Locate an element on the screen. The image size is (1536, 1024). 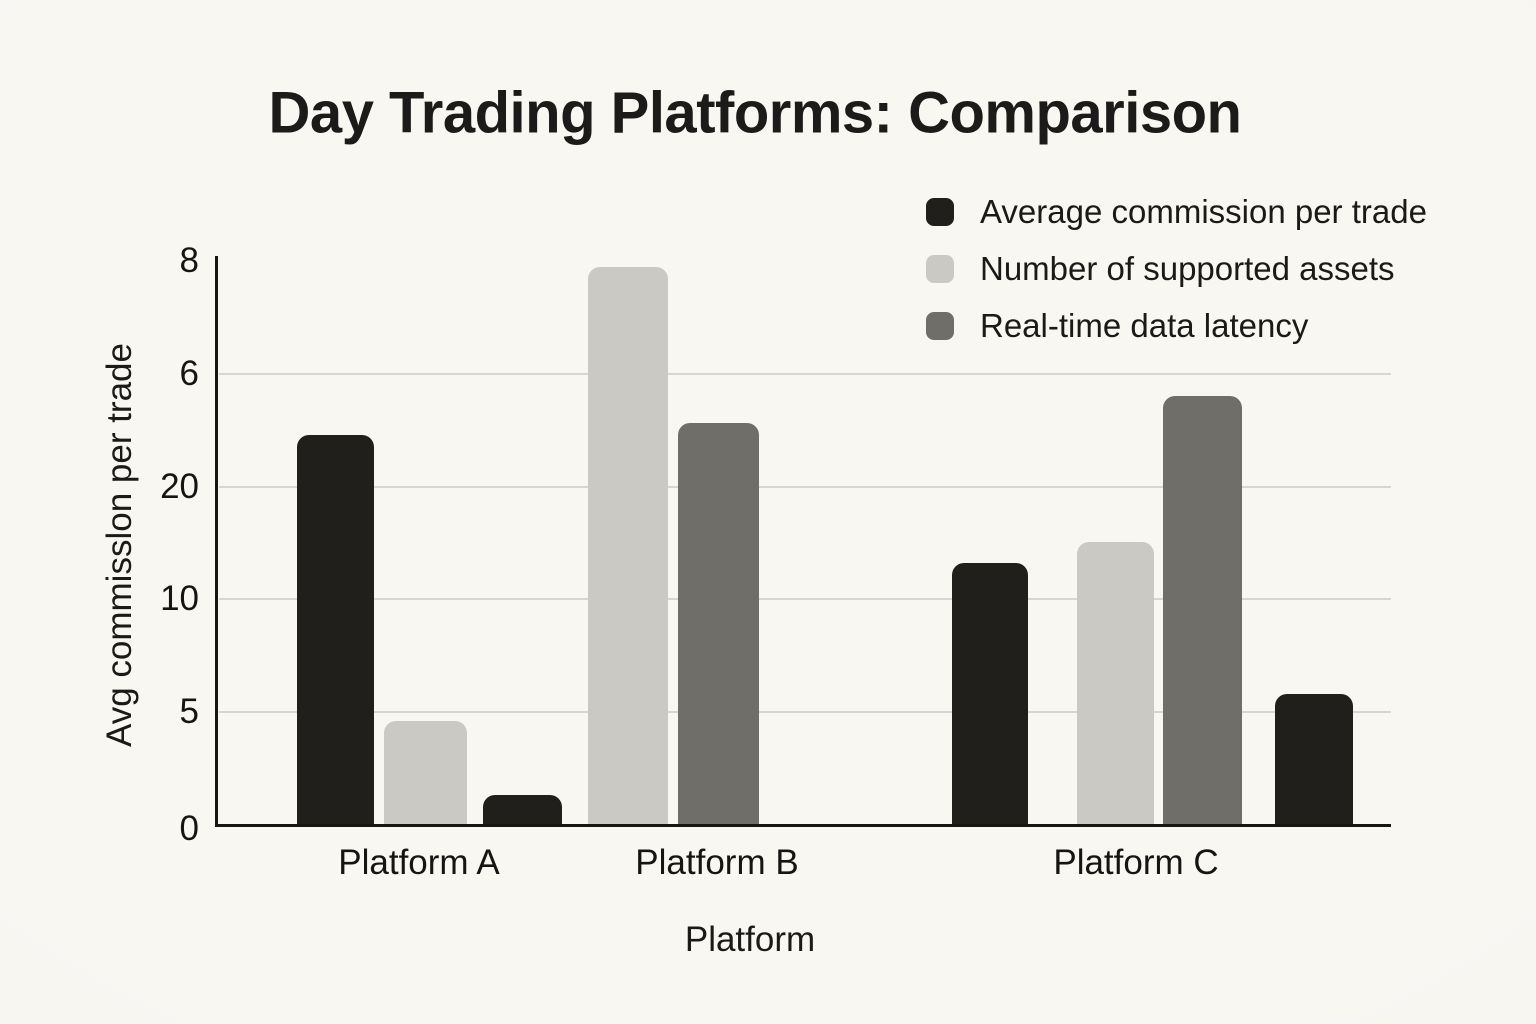
legend-item: Real-time data latency is located at coordinates (1176, 325).